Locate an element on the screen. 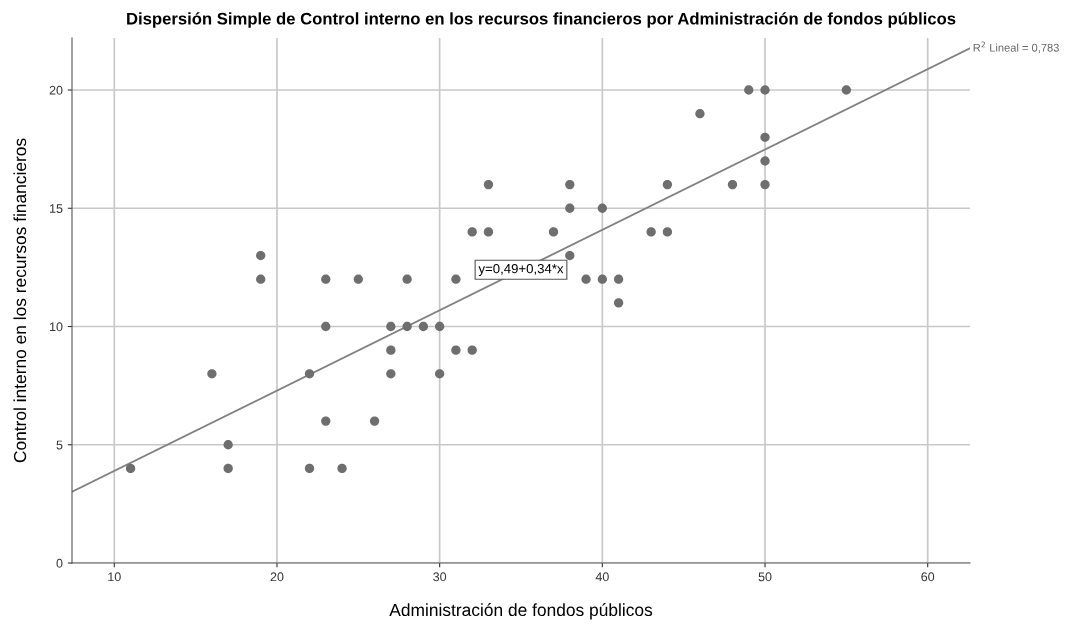  y-tick-label: 0 is located at coordinates (59, 563).